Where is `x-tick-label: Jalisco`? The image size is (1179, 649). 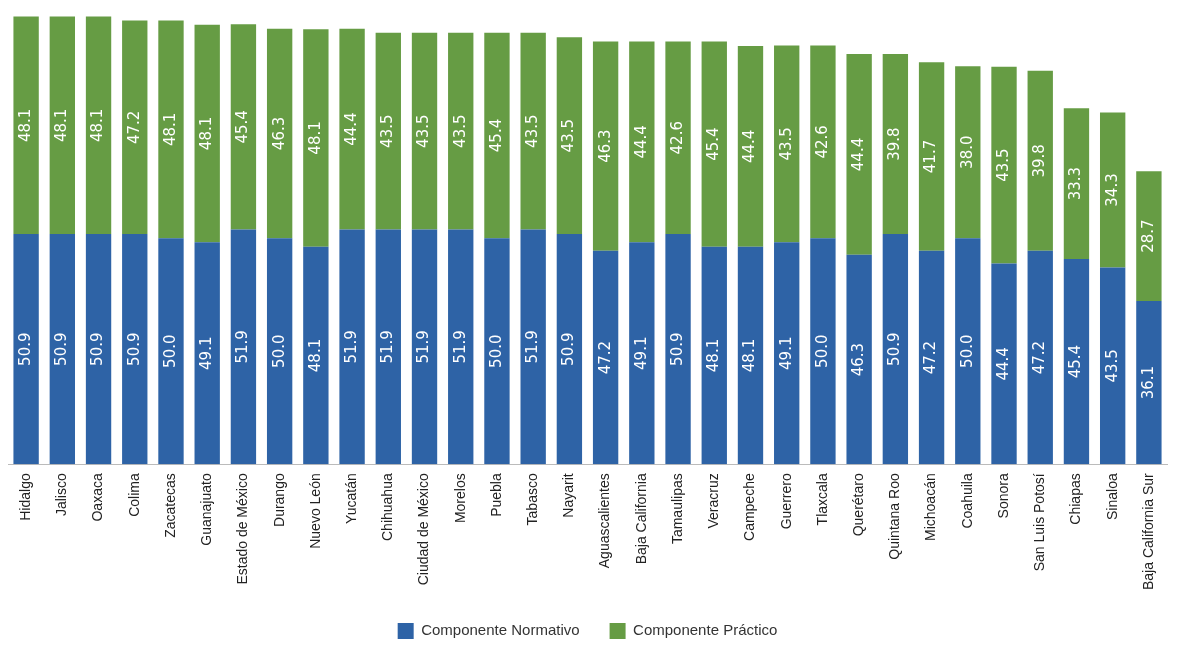
x-tick-label: Jalisco is located at coordinates (61, 495).